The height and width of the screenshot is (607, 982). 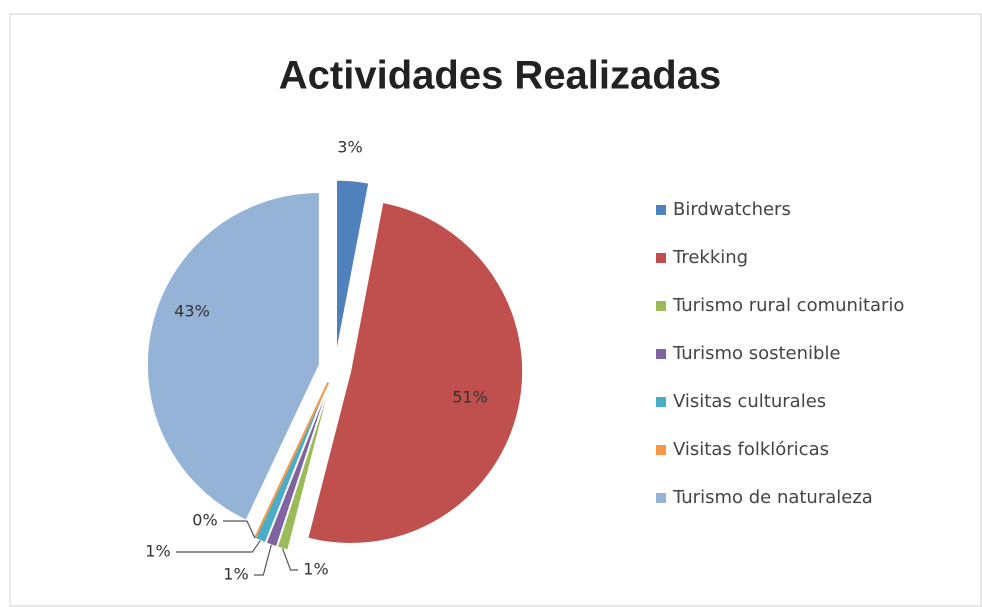 I want to click on data-label: 51%, so click(x=470, y=397).